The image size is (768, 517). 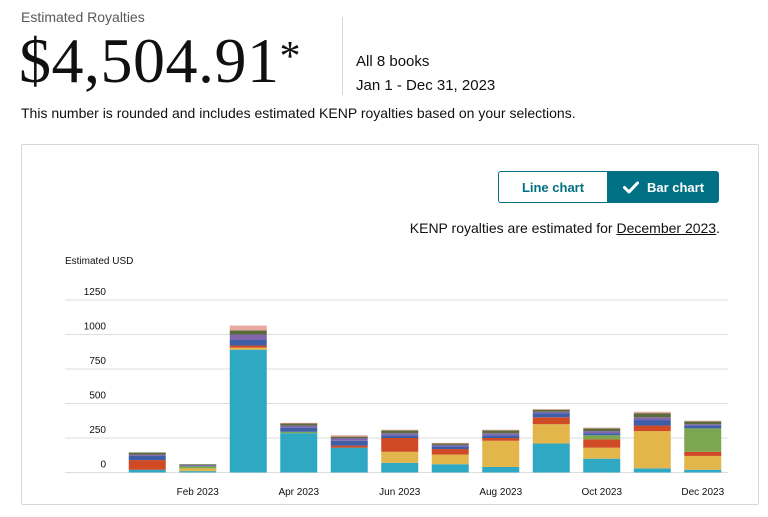 What do you see at coordinates (666, 228) in the screenshot?
I see `kenp-month-link: December 2023` at bounding box center [666, 228].